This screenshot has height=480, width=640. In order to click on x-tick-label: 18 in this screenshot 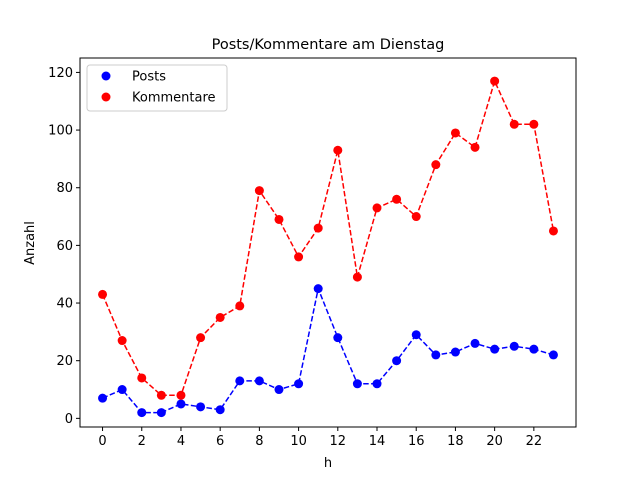, I will do `click(455, 441)`.